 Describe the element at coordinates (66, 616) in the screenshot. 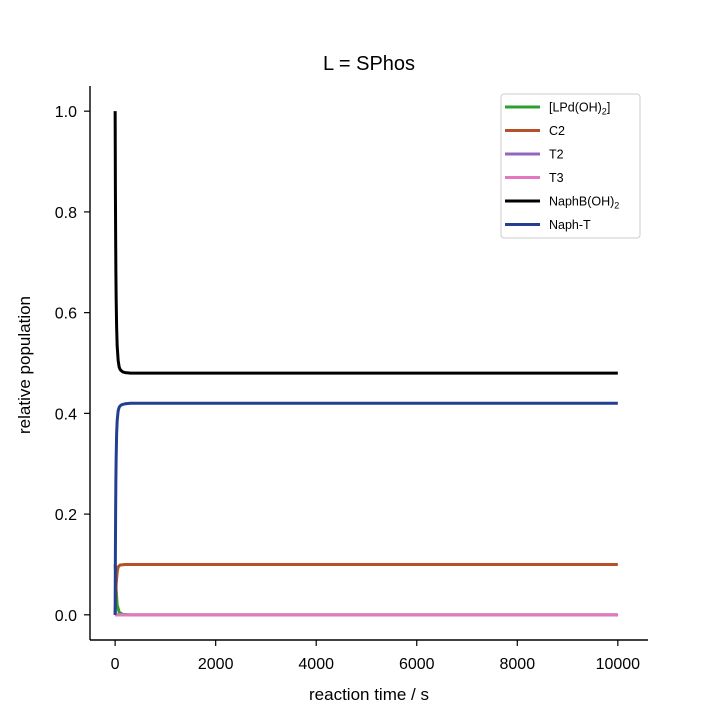

I see `y-tick-label: 0.0` at that location.